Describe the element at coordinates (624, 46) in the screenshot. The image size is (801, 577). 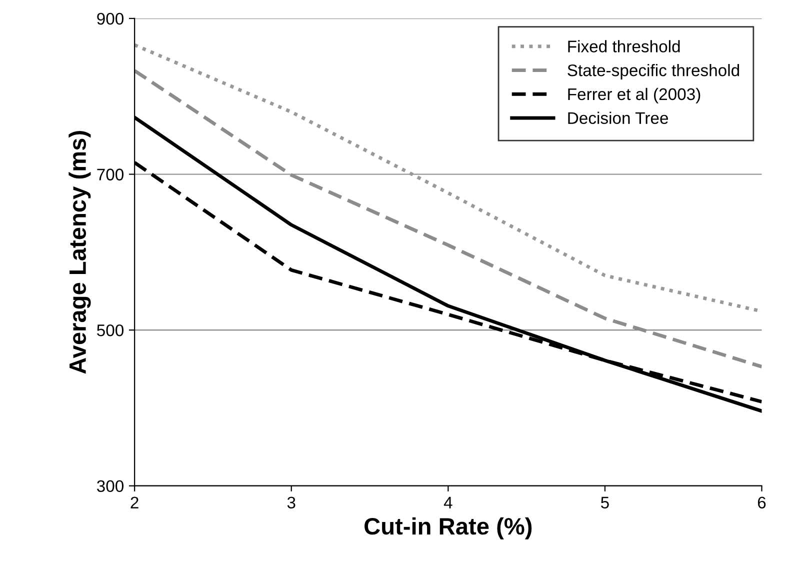
I see `legend-label: Fixed threshold` at that location.